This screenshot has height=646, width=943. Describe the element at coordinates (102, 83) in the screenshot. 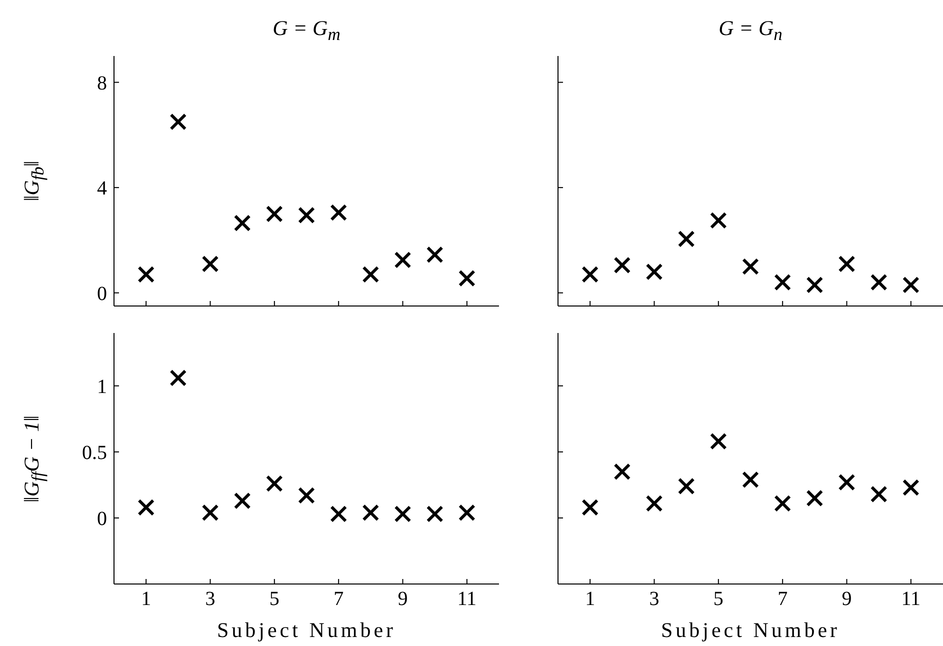

I see `y-tick-label: 8` at that location.